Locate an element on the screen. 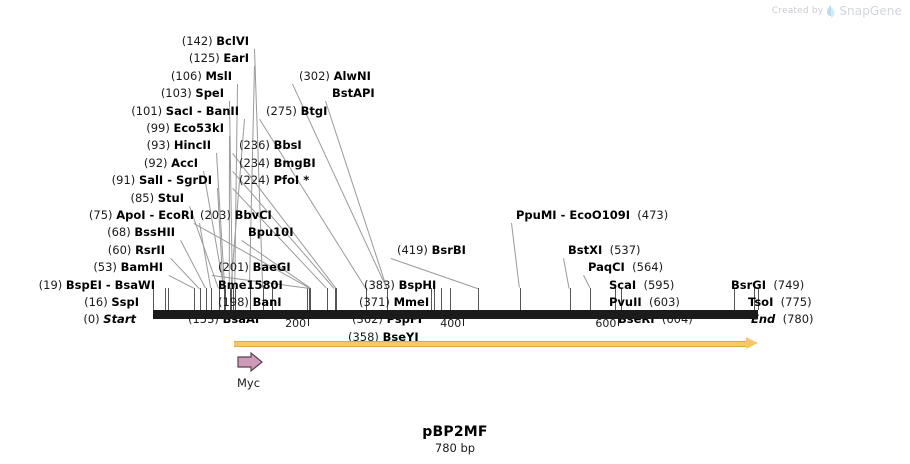 The width and height of the screenshot is (910, 464). restriction-site-label: (53) BamHI is located at coordinates (128, 267).